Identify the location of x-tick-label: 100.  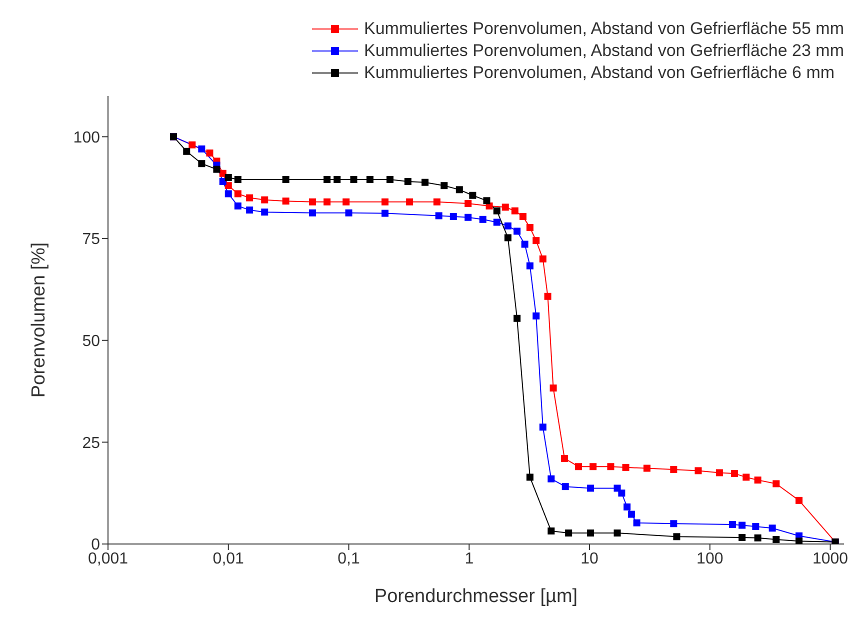
(710, 559).